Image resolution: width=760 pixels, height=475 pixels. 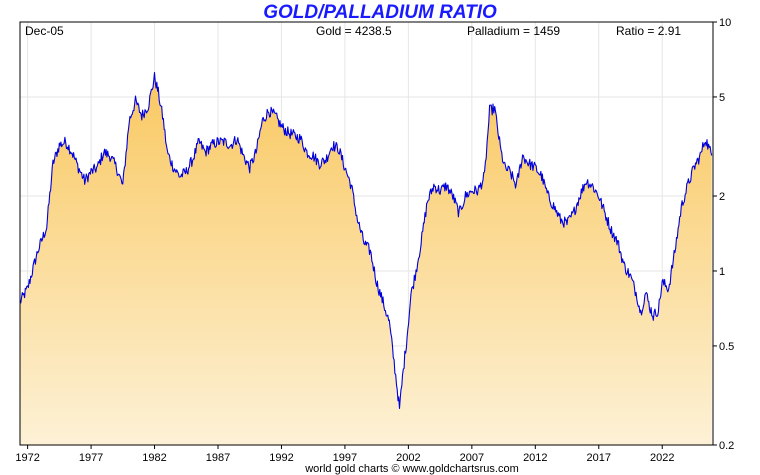 I want to click on x-tick-label: 2017, so click(x=599, y=458).